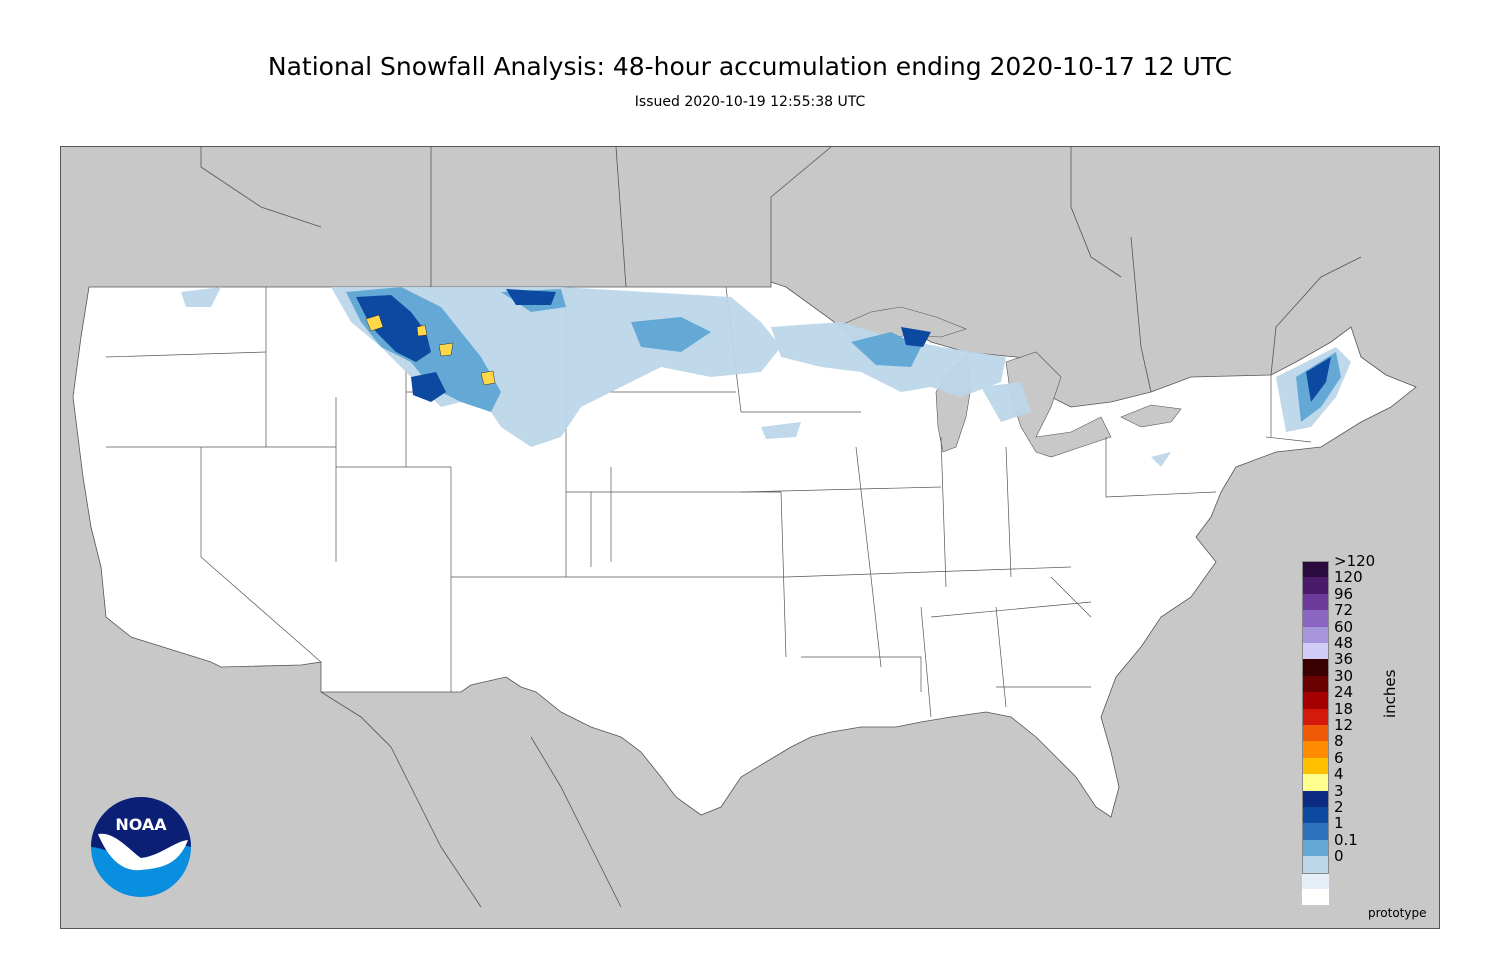 The height and width of the screenshot is (978, 1500). I want to click on prototype-label: prototype, so click(1397, 913).